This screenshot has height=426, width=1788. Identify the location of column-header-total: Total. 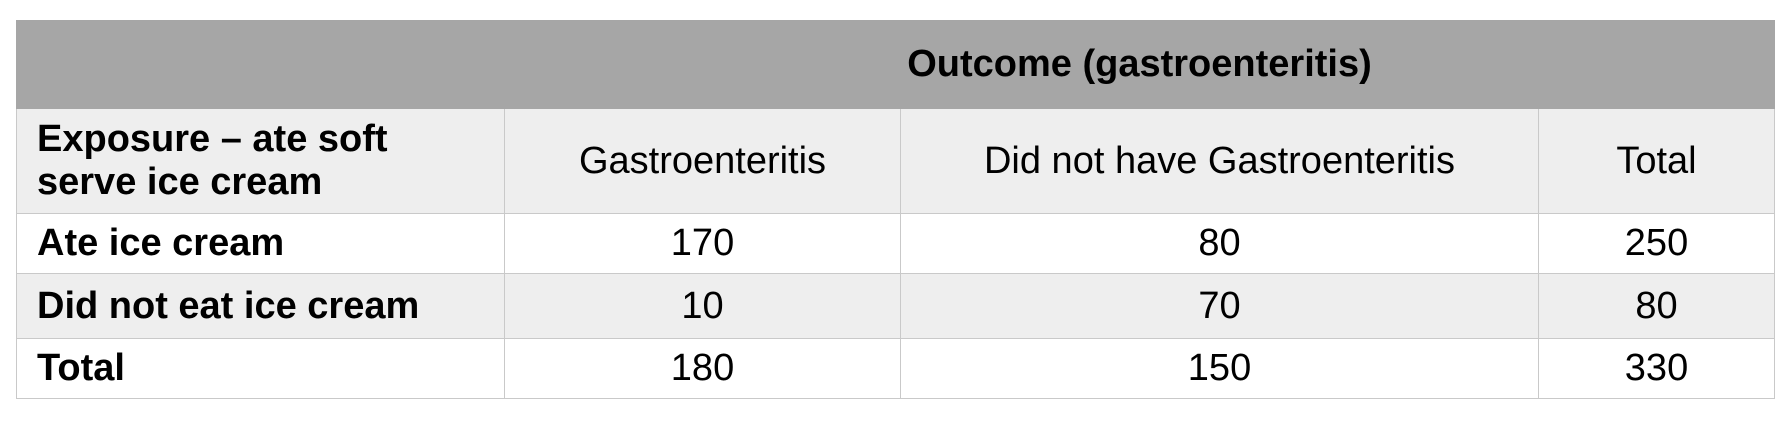
(1656, 161).